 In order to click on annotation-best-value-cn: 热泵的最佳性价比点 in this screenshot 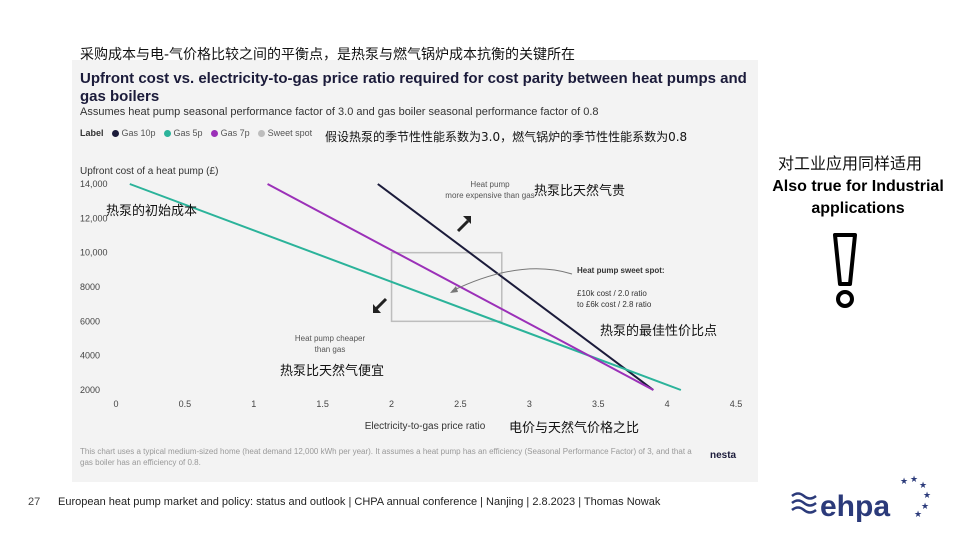, I will do `click(659, 331)`.